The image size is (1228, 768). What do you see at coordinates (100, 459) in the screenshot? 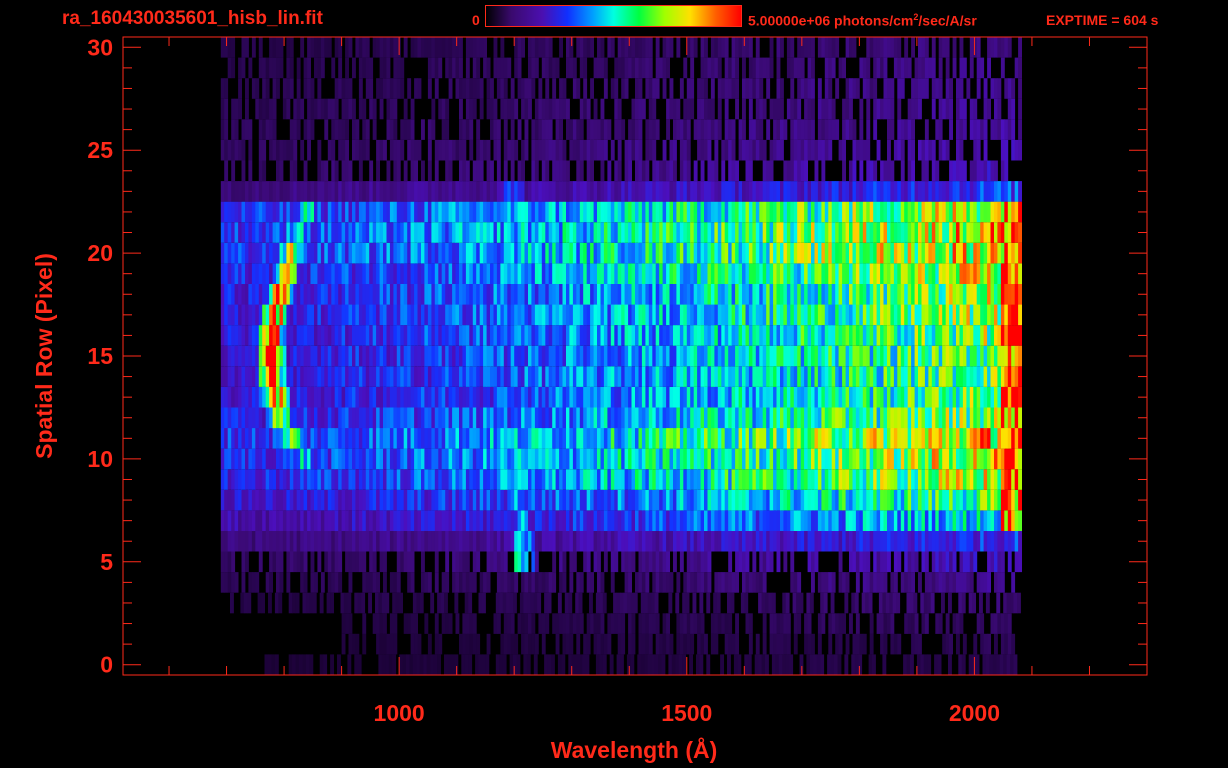
I see `y-tick-label: 10` at bounding box center [100, 459].